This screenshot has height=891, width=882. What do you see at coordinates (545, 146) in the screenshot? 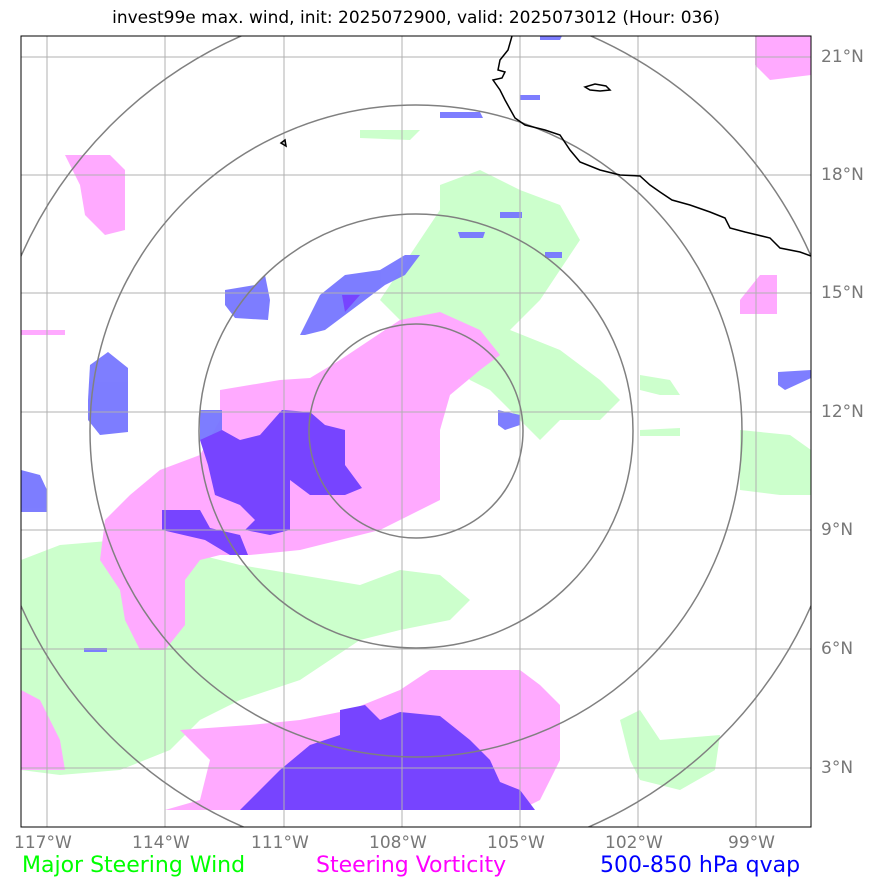
I see `coastline` at bounding box center [545, 146].